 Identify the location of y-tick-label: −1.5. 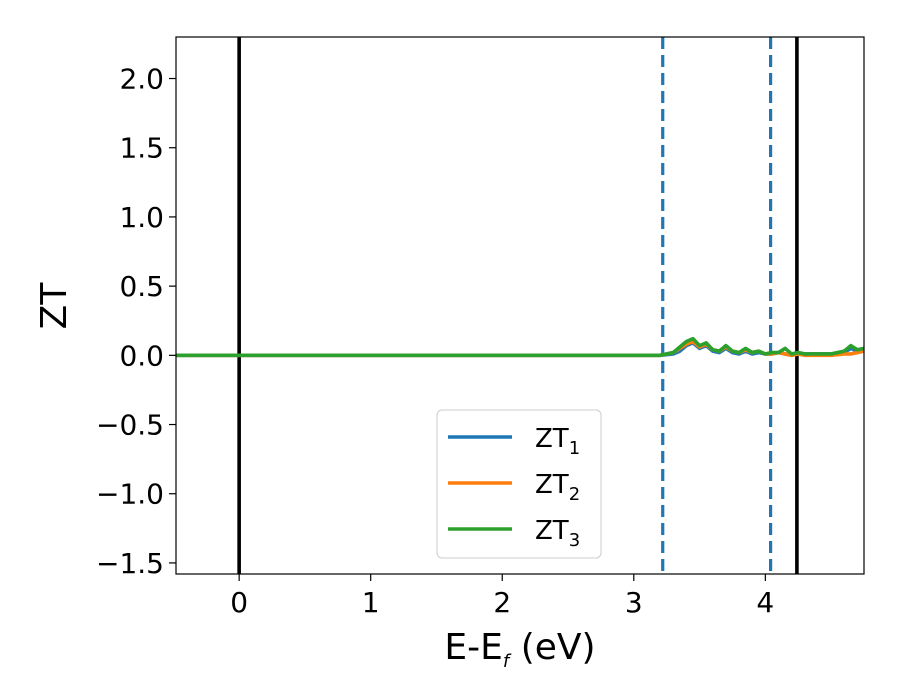
(130, 563).